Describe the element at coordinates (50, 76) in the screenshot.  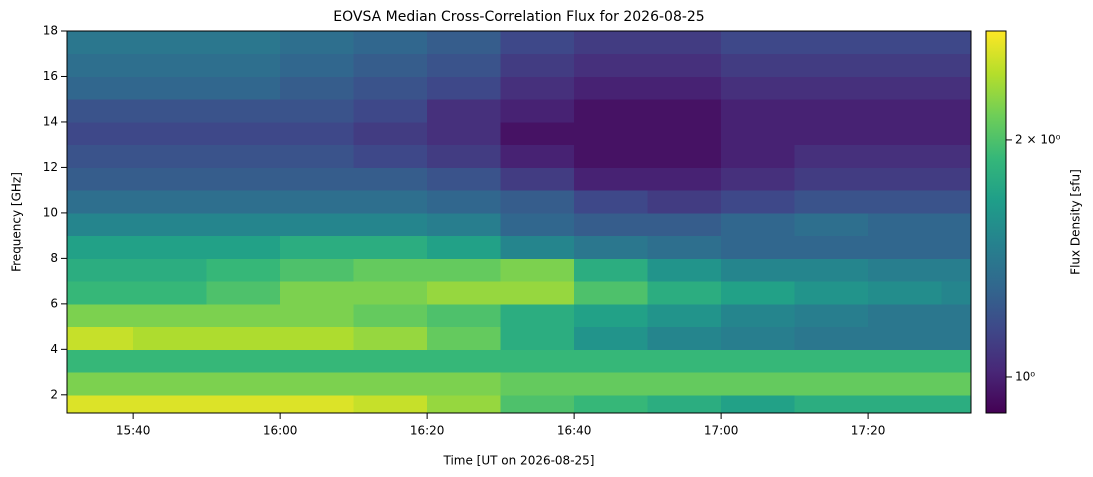
I see `y-tick-label: 16` at that location.